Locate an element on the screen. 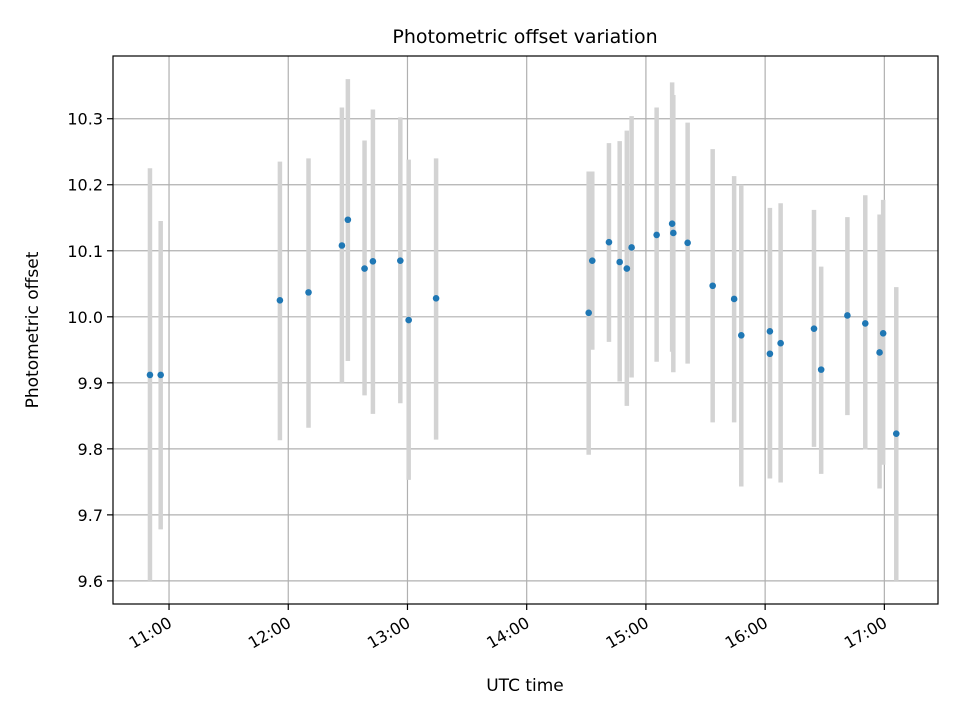 The width and height of the screenshot is (960, 720). x-axis-title: UTC time is located at coordinates (525, 686).